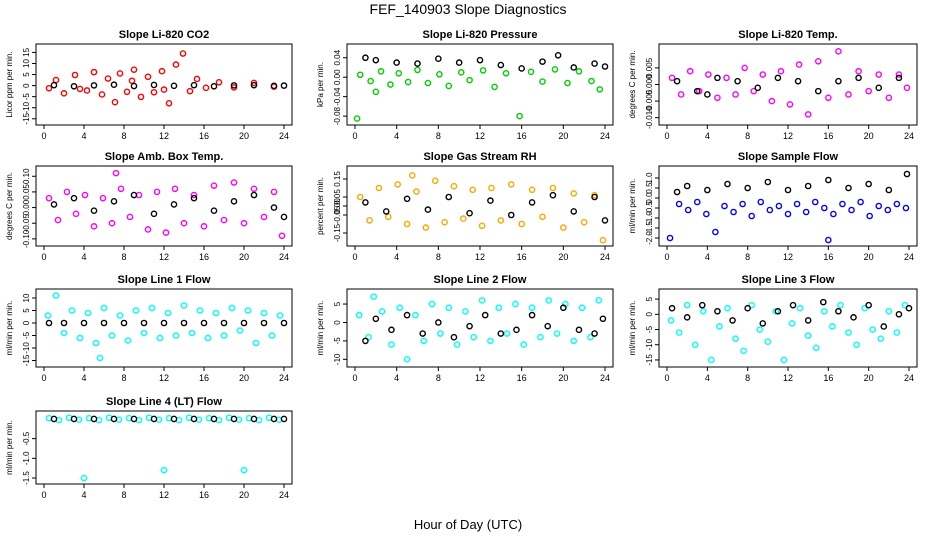 Image resolution: width=936 pixels, height=540 pixels. What do you see at coordinates (123, 378) in the screenshot?
I see `x-tick-label: 8` at bounding box center [123, 378].